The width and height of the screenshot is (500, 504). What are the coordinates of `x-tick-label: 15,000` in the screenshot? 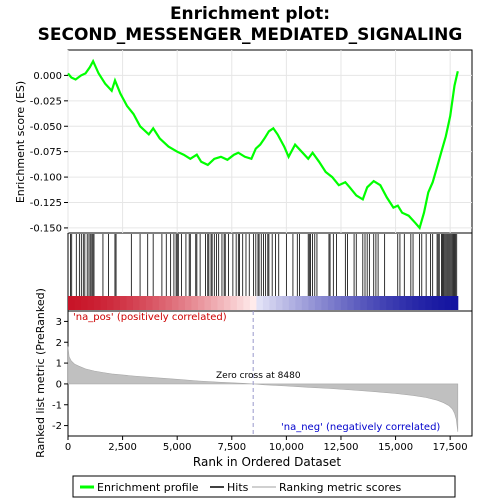 It's located at (395, 447).